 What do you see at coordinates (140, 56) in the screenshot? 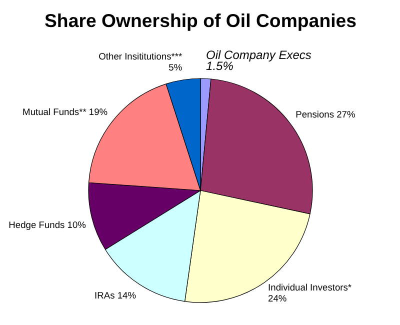
I see `slice-label: Other Insititutions***` at bounding box center [140, 56].